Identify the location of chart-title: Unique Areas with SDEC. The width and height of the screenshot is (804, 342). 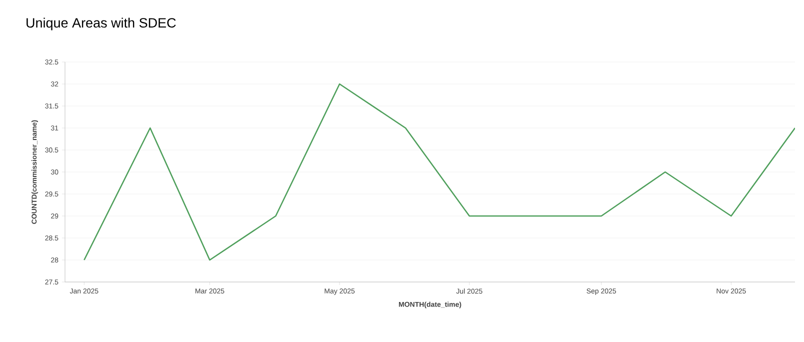
(101, 24).